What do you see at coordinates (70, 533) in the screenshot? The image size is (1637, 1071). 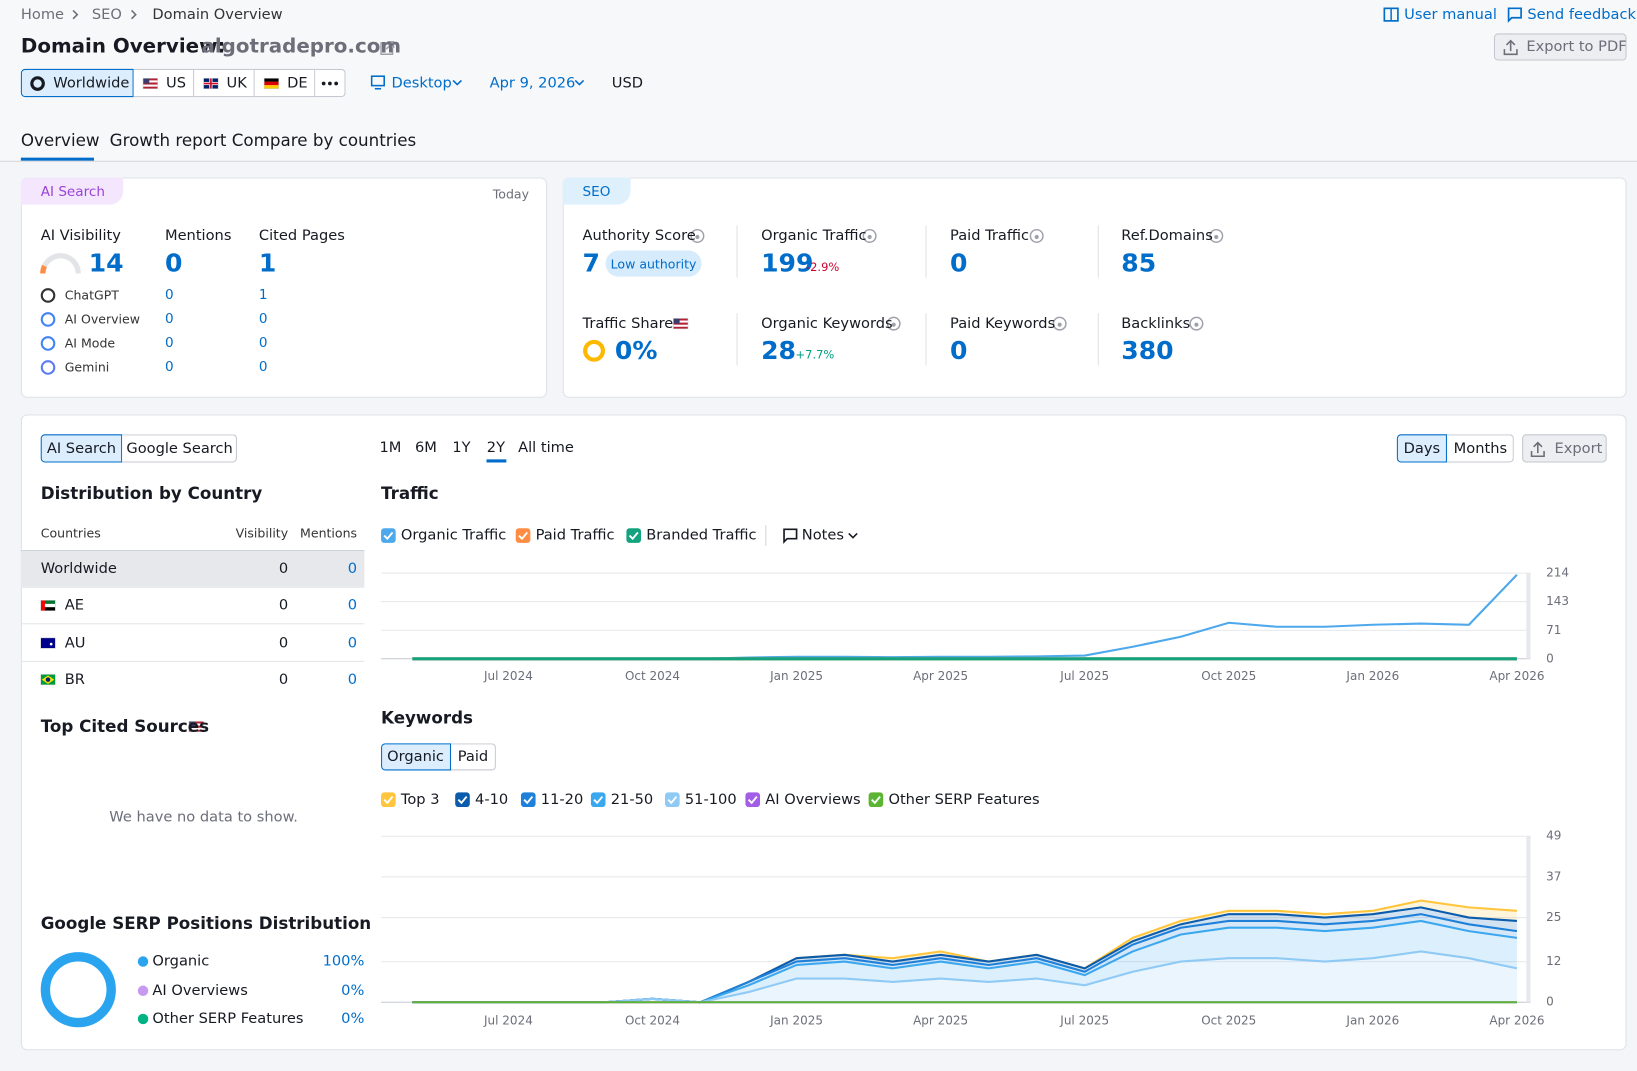 I see `column-header: Countries` at bounding box center [70, 533].